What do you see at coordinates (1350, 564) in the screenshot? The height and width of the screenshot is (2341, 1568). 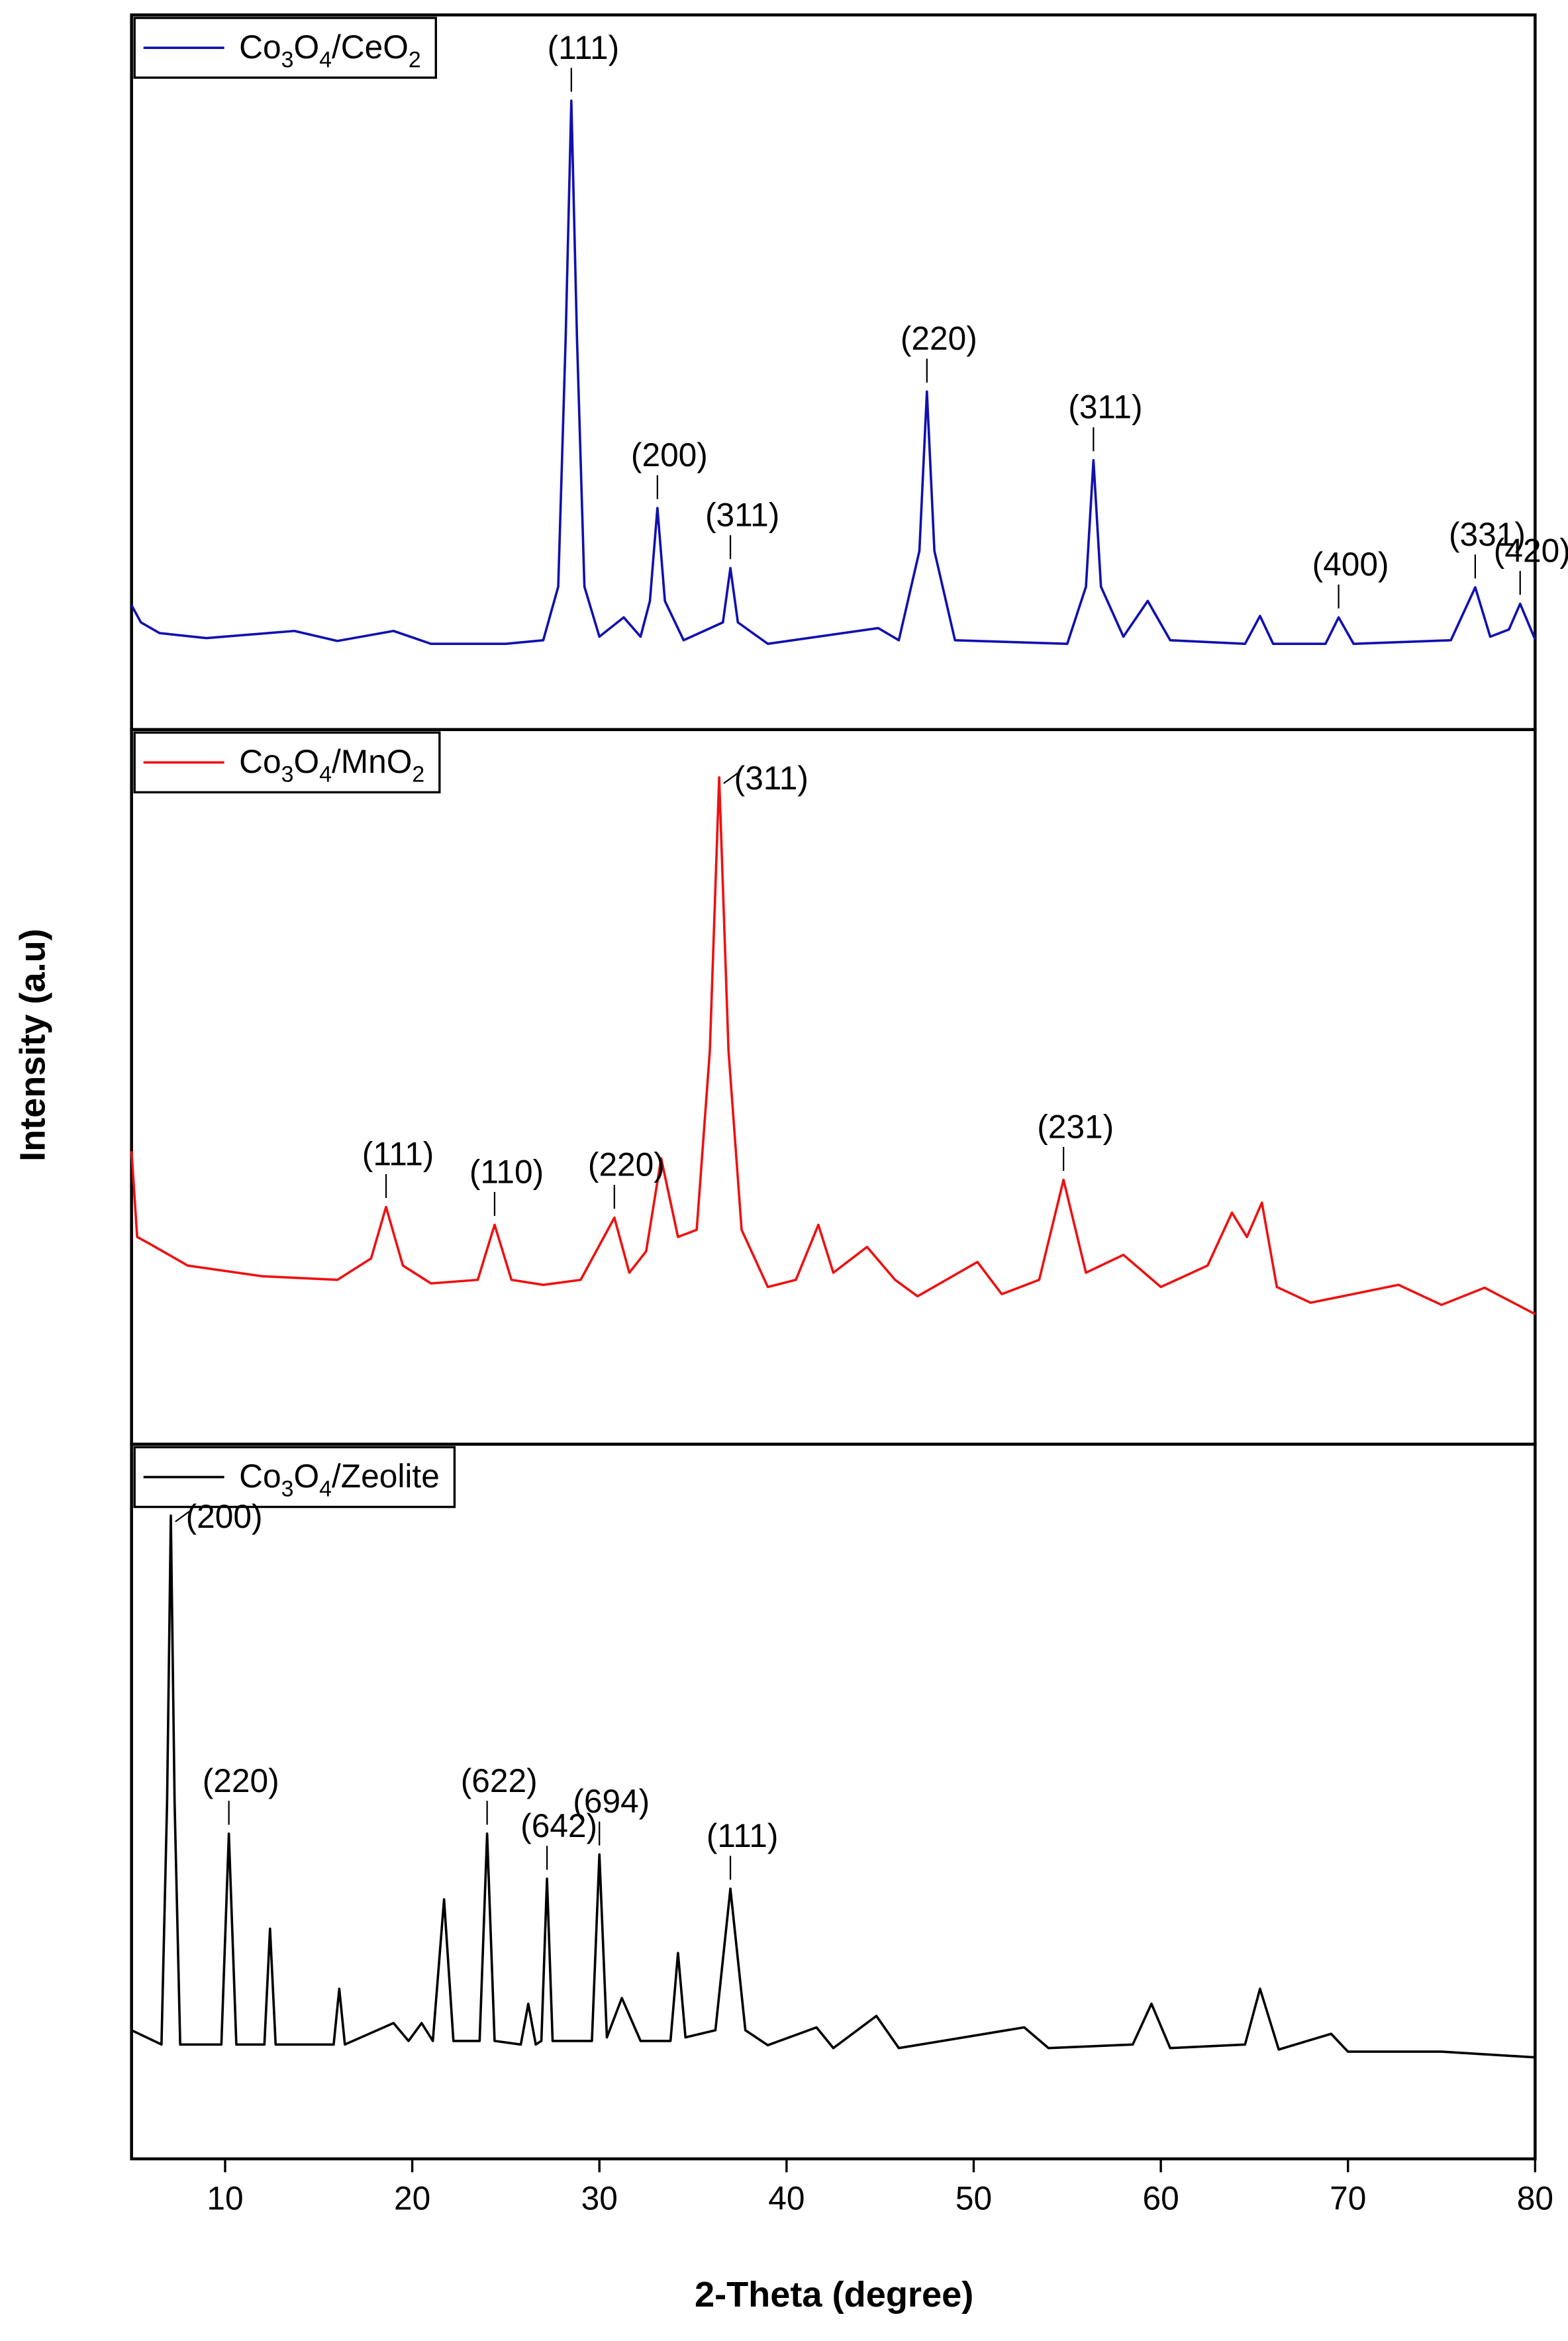 I see `annotation: (400)` at bounding box center [1350, 564].